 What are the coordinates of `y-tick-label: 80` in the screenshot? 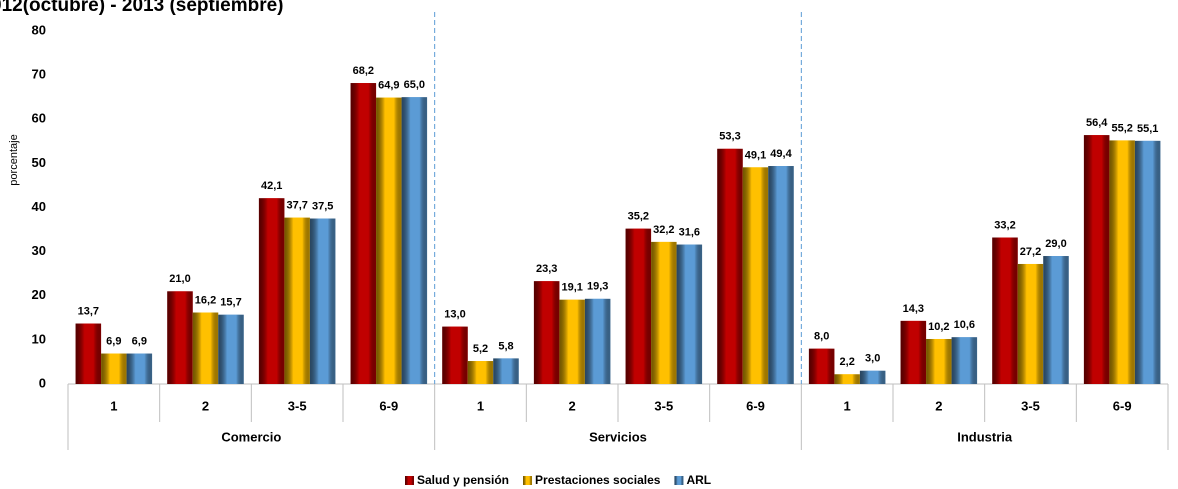 It's located at (39, 29).